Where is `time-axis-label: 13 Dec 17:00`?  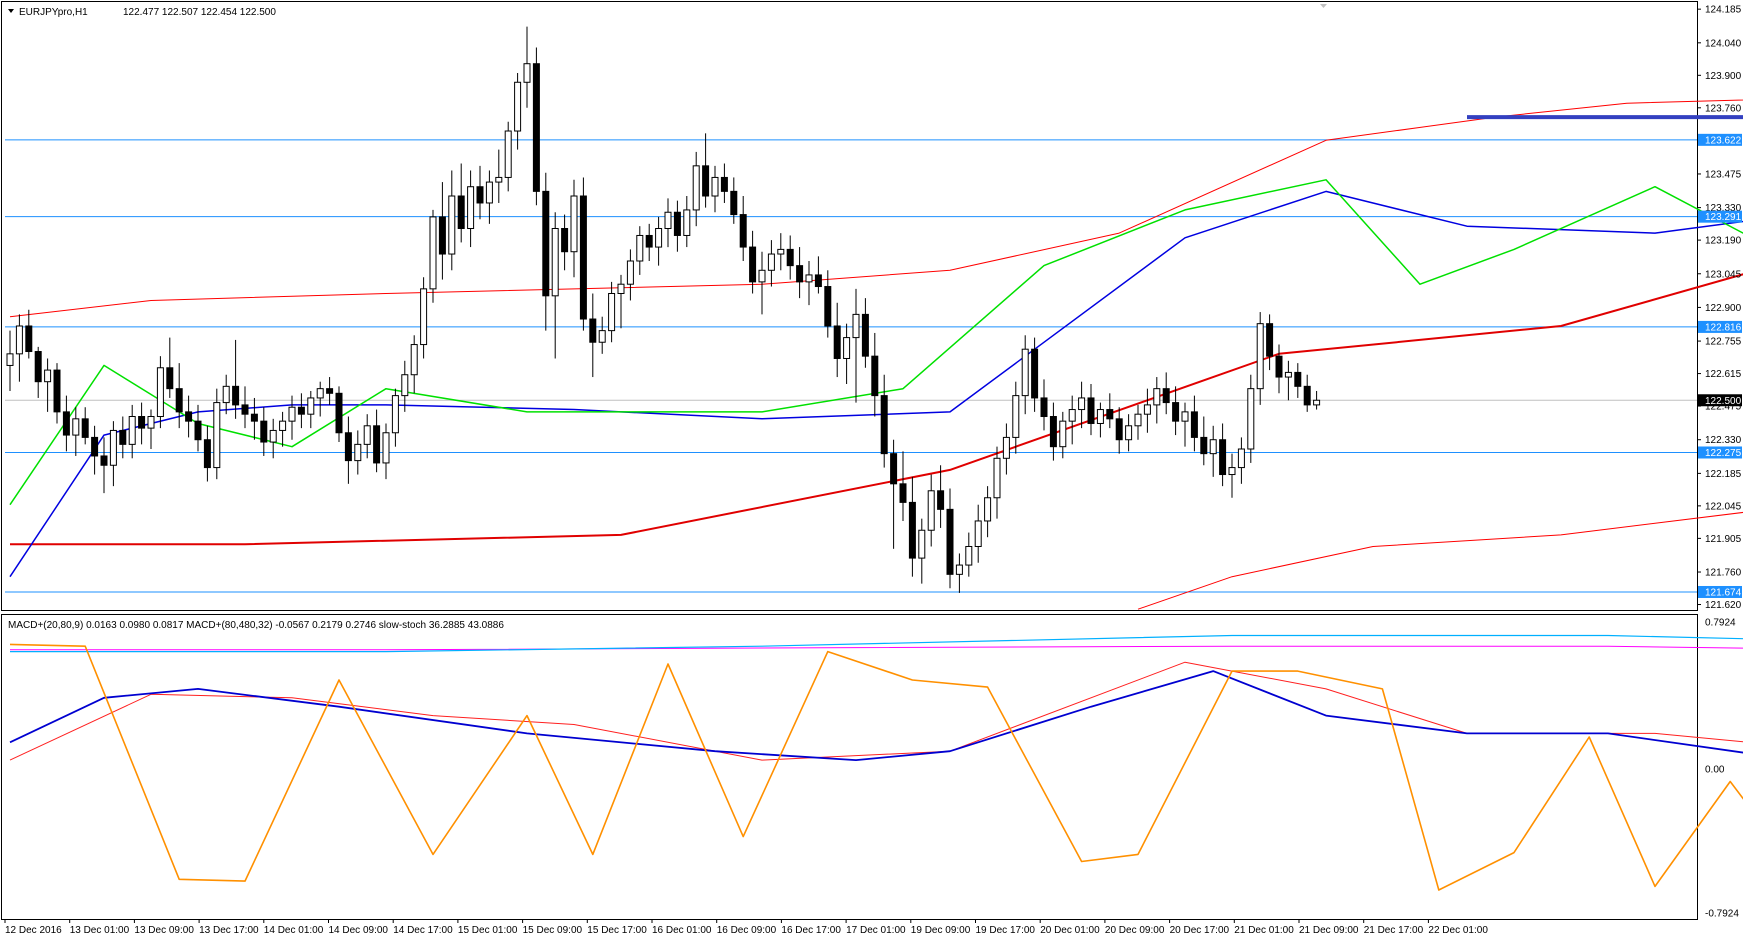 time-axis-label: 13 Dec 17:00 is located at coordinates (229, 930).